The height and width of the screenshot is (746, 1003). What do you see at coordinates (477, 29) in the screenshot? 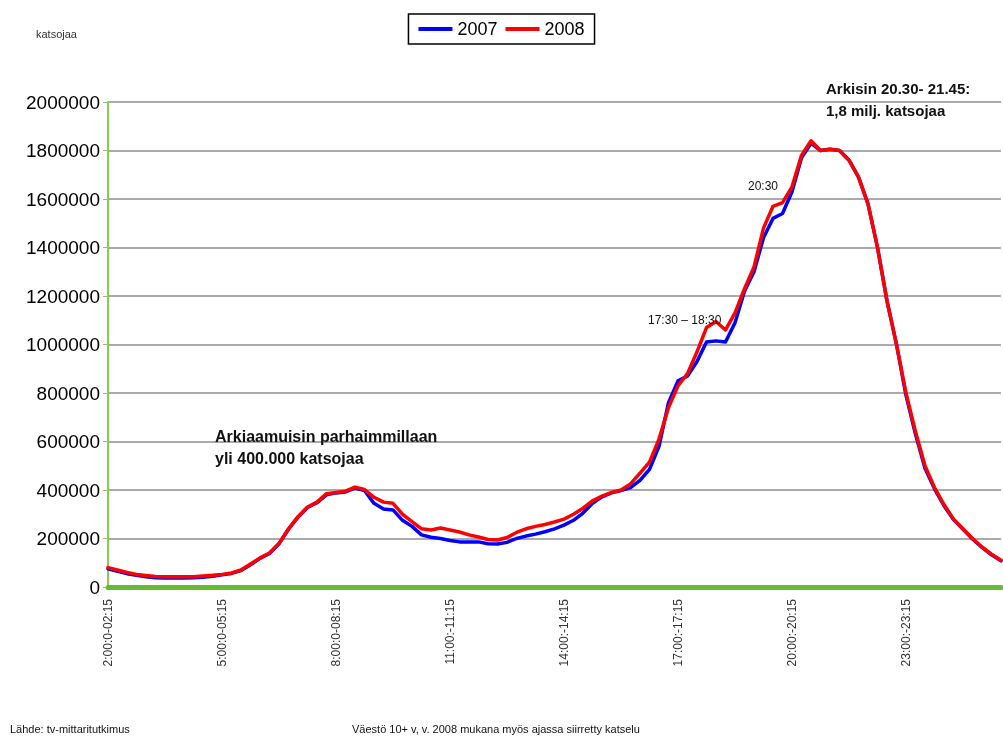
I see `legend-label: 2007` at bounding box center [477, 29].